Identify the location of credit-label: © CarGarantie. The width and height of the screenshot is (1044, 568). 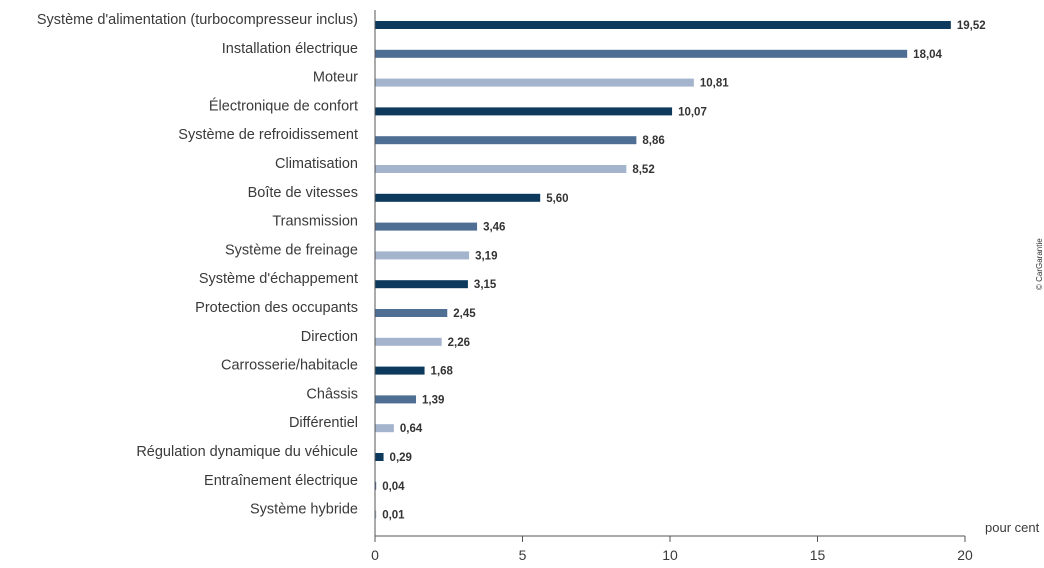
(1039, 264).